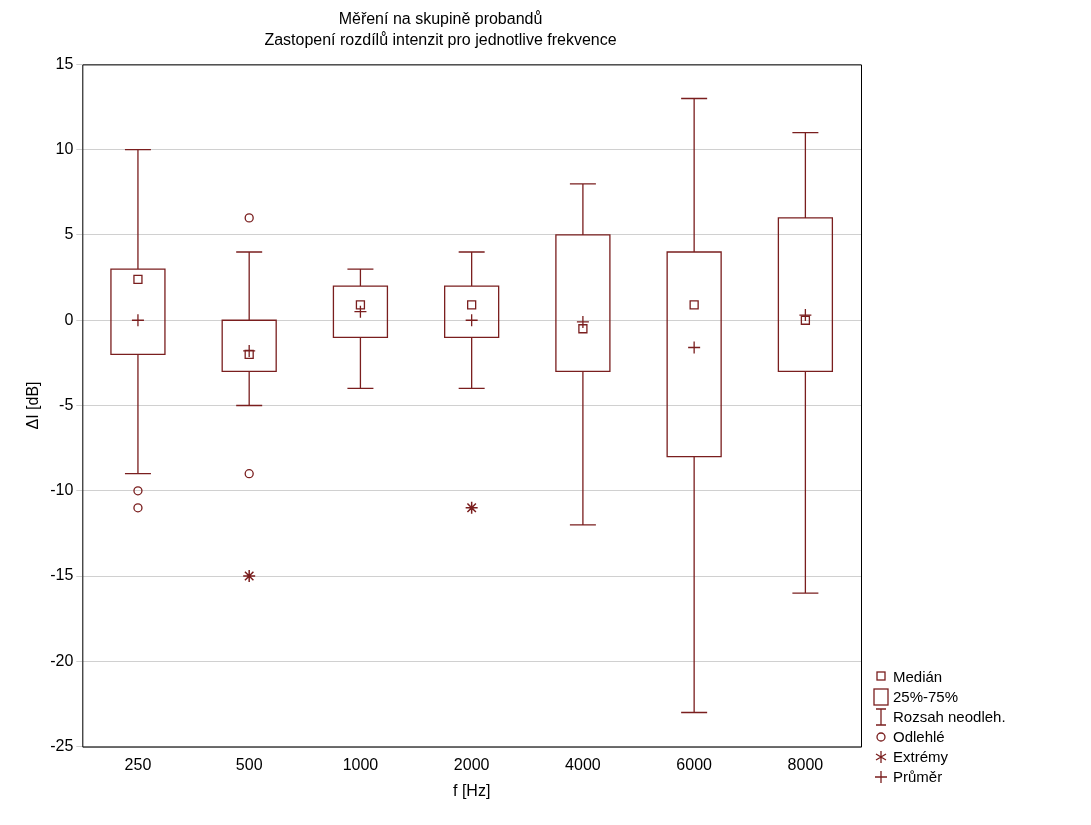  I want to click on x-tick-label: 250, so click(138, 764).